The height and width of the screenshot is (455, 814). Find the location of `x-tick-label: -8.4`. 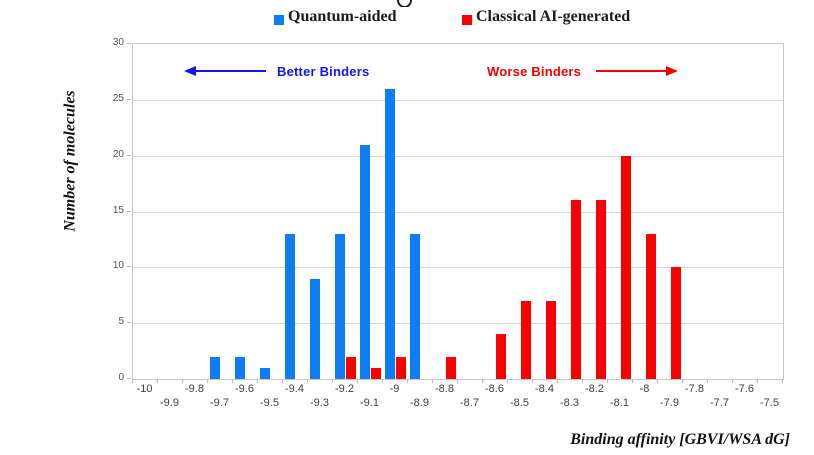

x-tick-label: -8.4 is located at coordinates (544, 389).